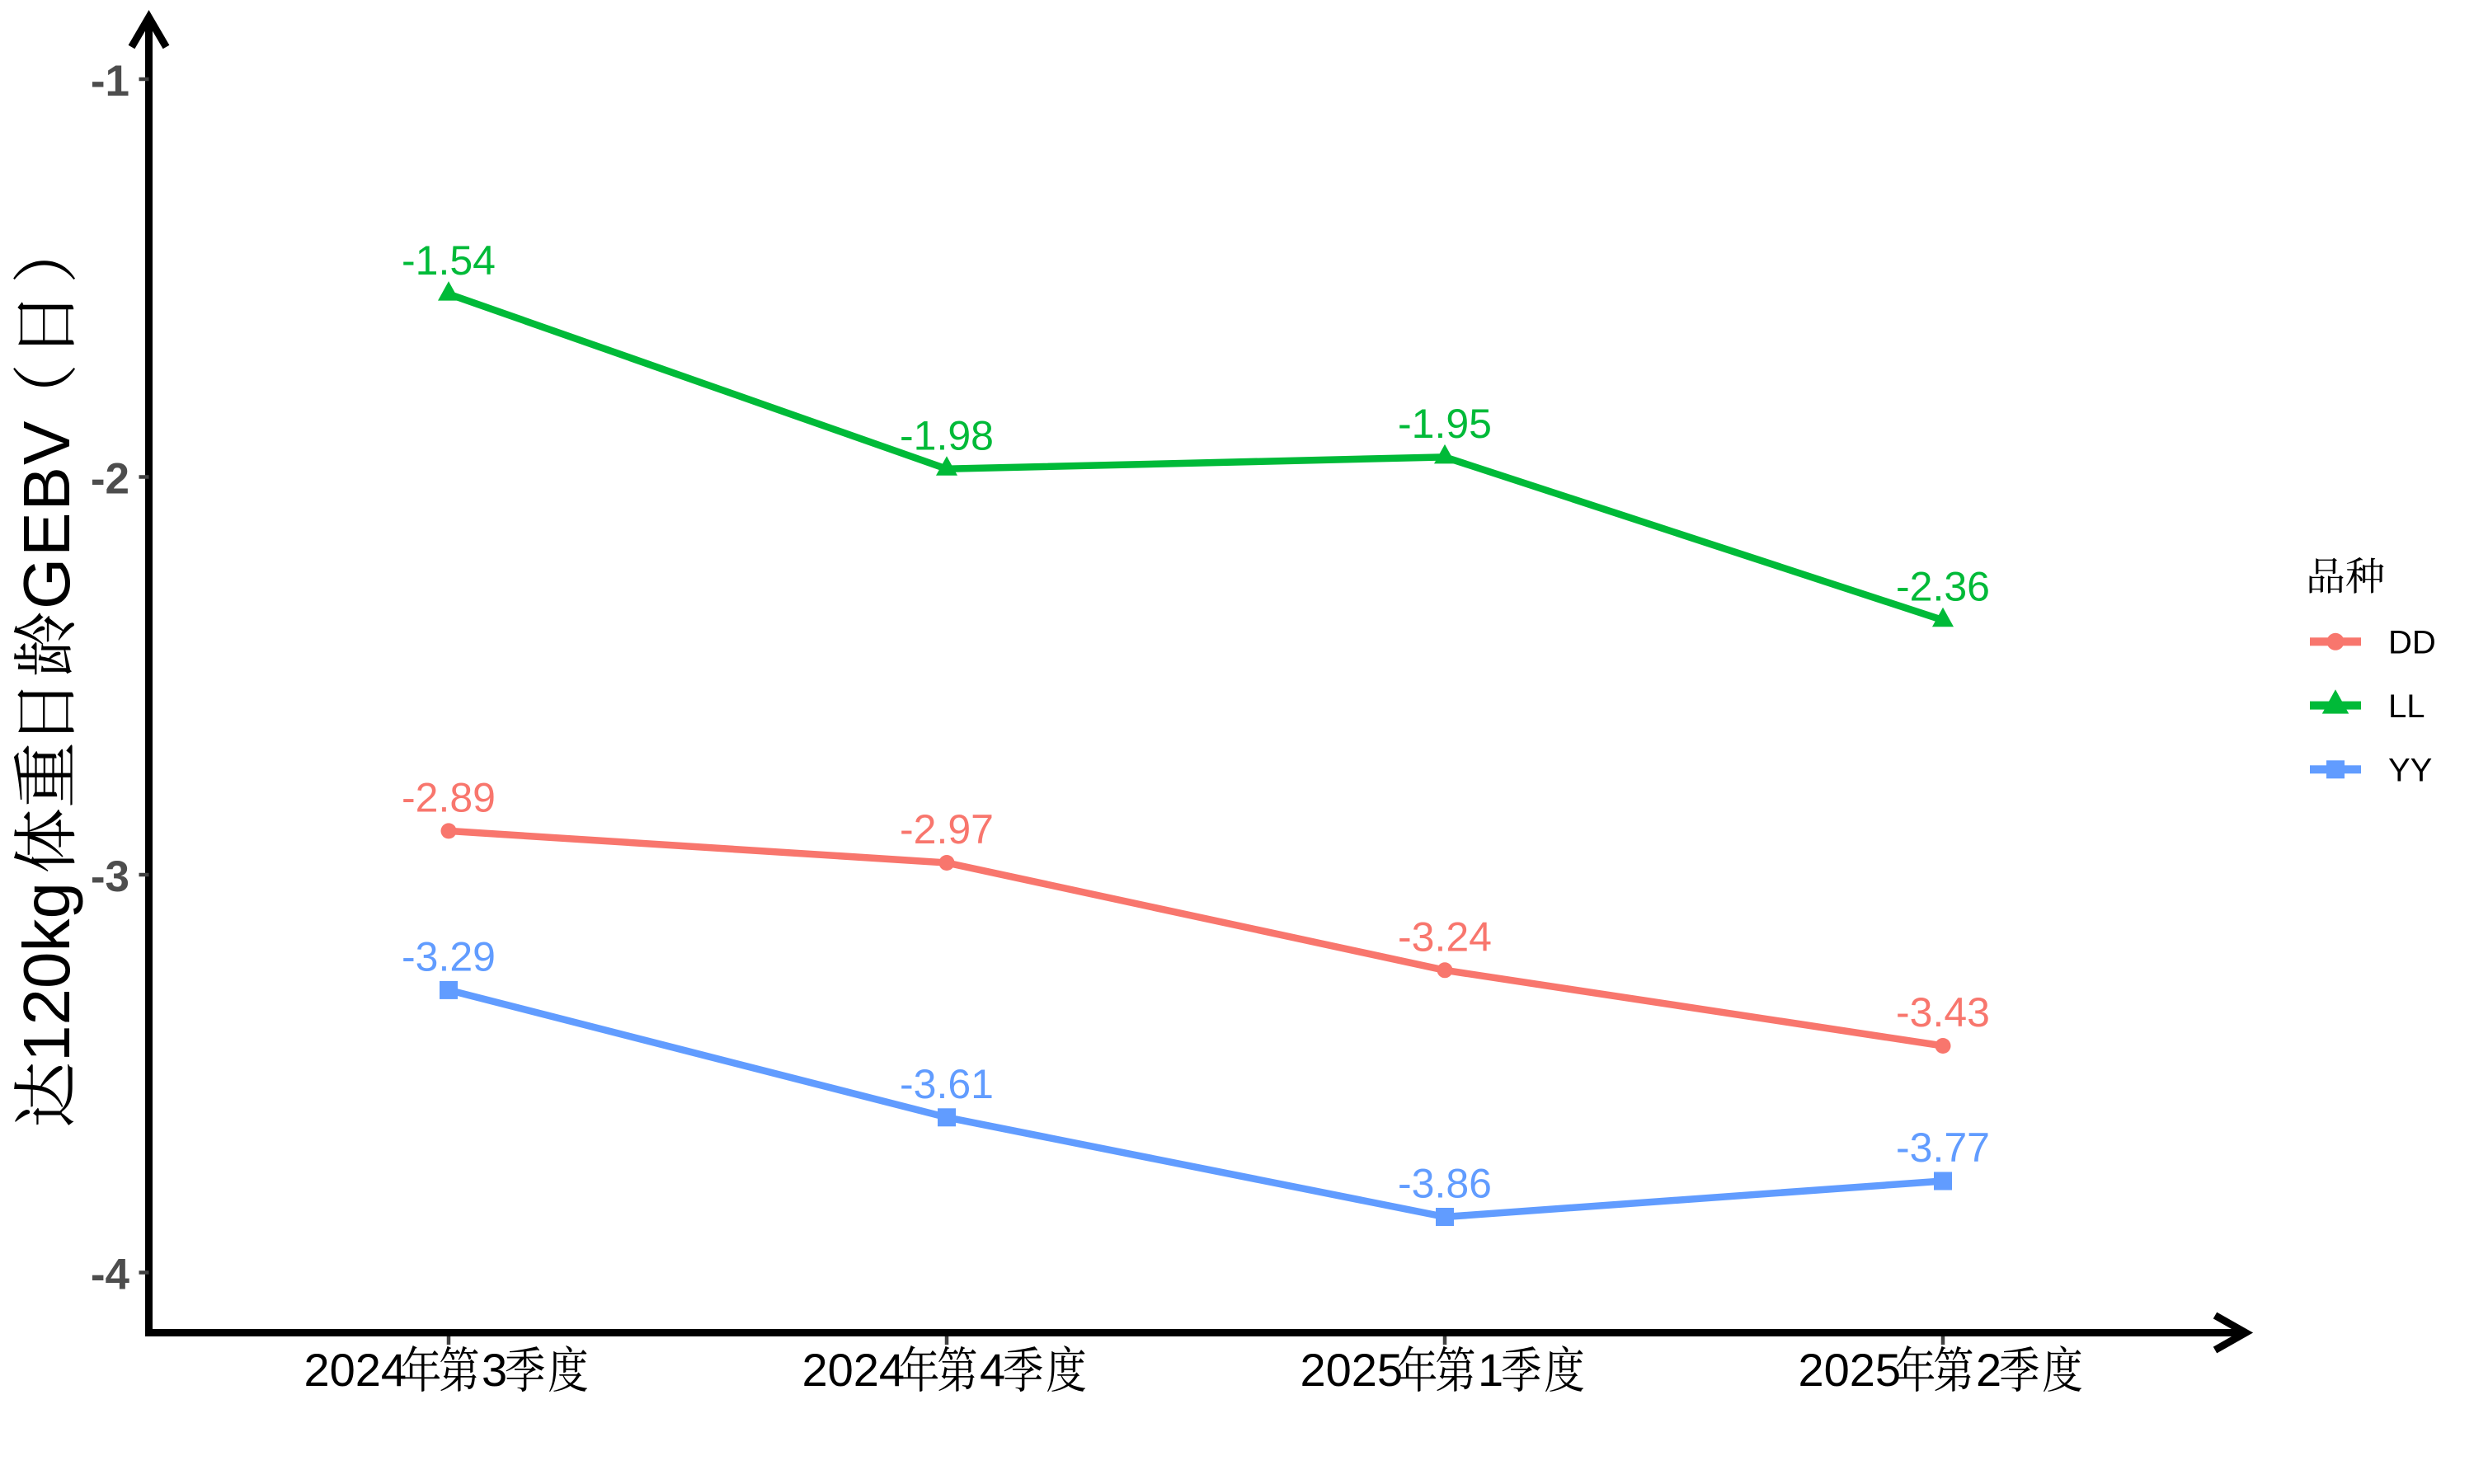  Describe the element at coordinates (46, 972) in the screenshot. I see `svg-text: 120kg` at that location.